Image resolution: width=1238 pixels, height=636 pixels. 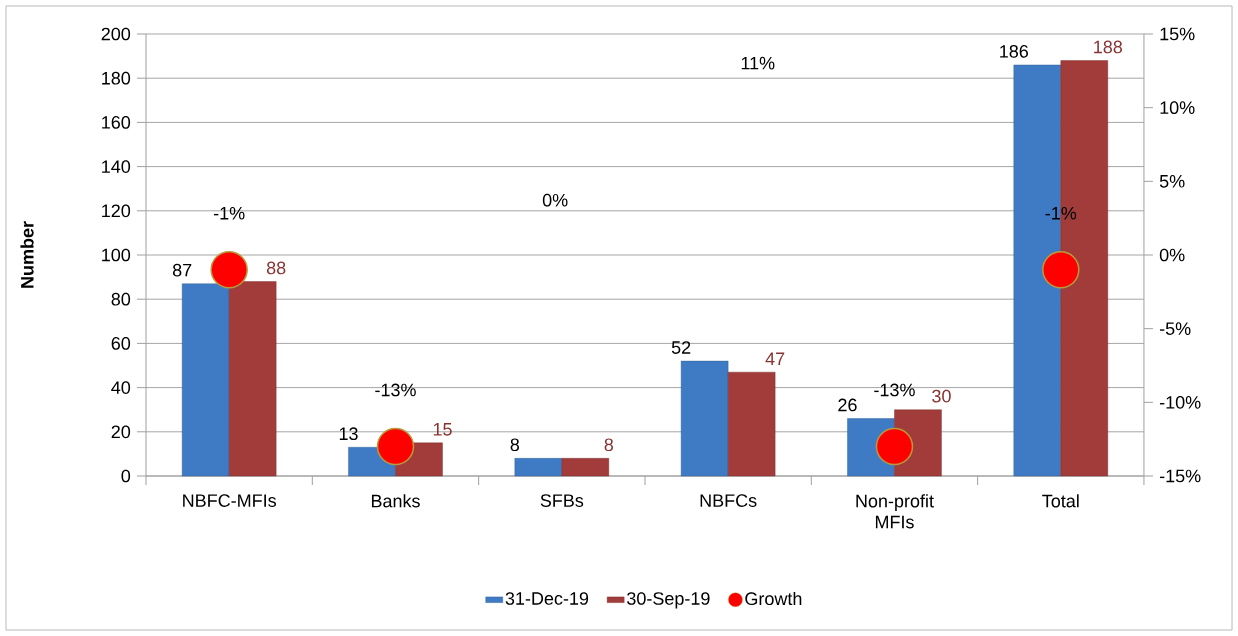 I want to click on x-tick-label: Total, so click(x=1060, y=501).